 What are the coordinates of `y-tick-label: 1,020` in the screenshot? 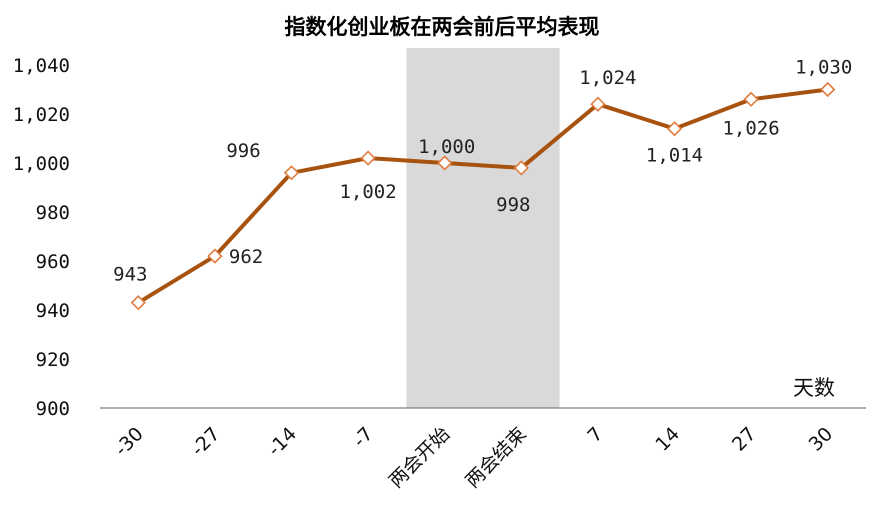 It's located at (41, 115).